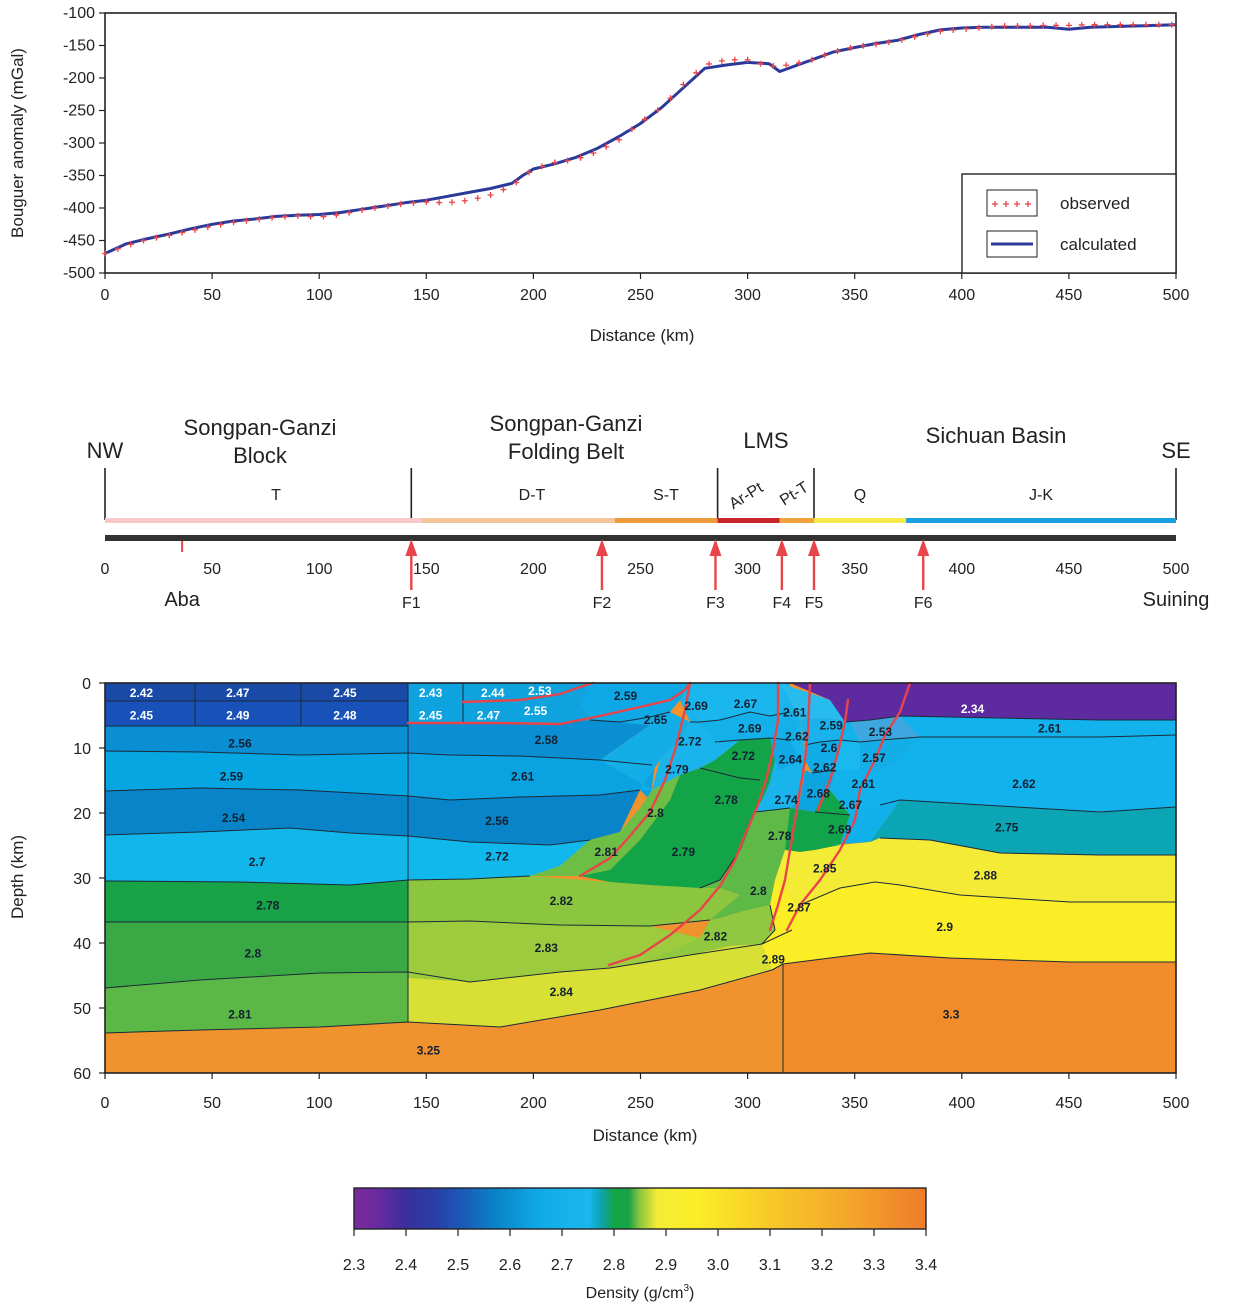  I want to click on colorbar-gradient, so click(640, 1208).